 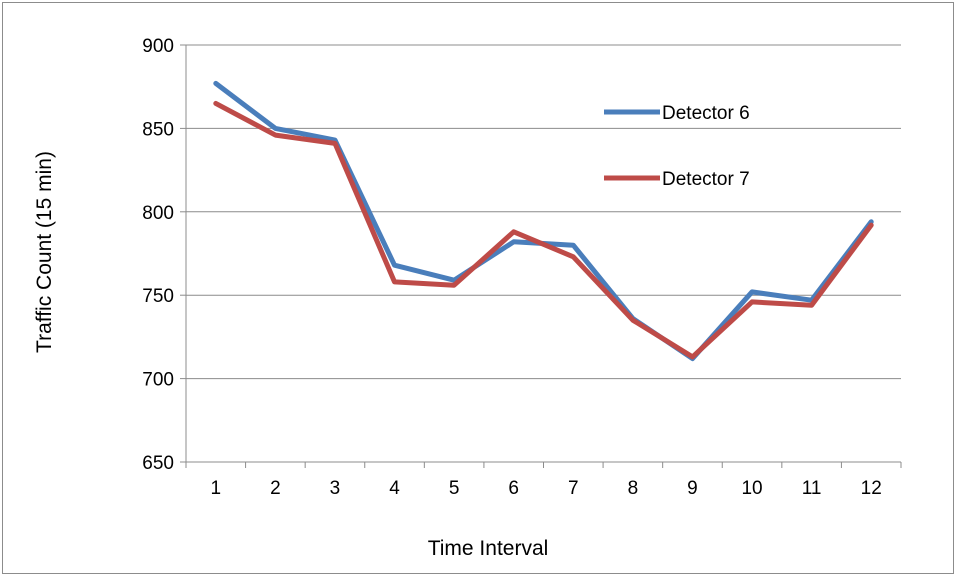 What do you see at coordinates (706, 113) in the screenshot?
I see `legend-label-1: Detector 6` at bounding box center [706, 113].